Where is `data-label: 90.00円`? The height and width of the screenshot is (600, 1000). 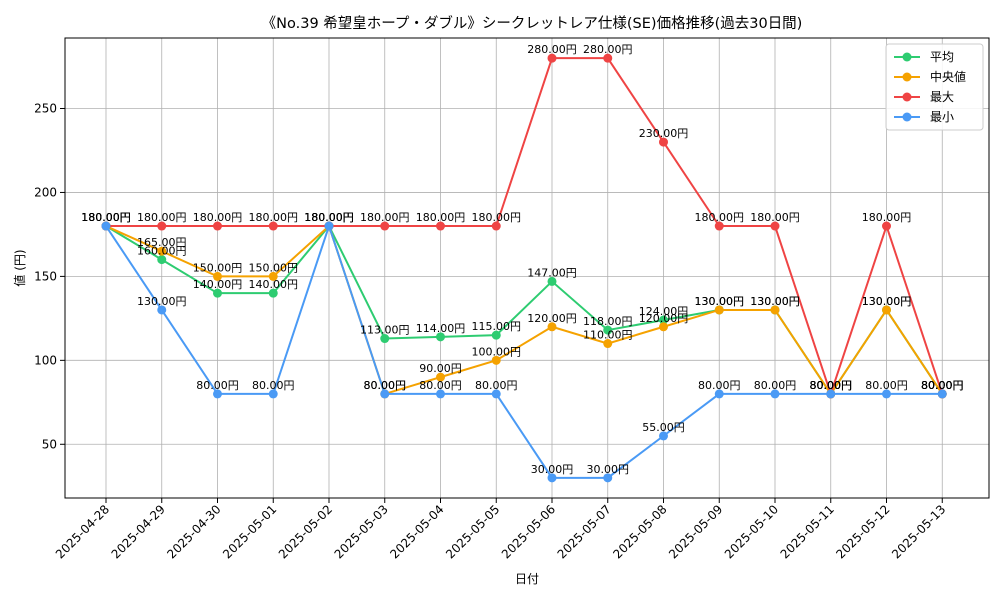
data-label: 90.00円 is located at coordinates (440, 368).